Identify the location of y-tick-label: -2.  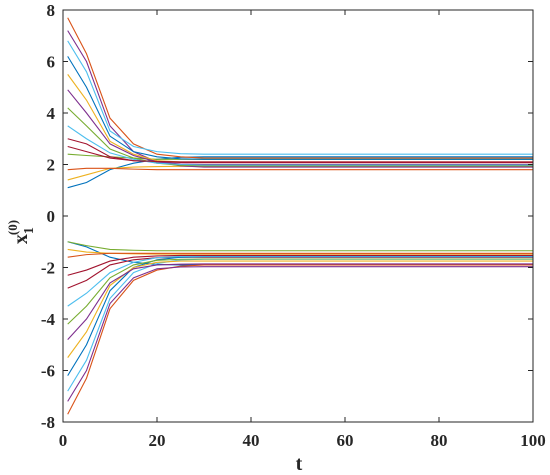
(48, 268).